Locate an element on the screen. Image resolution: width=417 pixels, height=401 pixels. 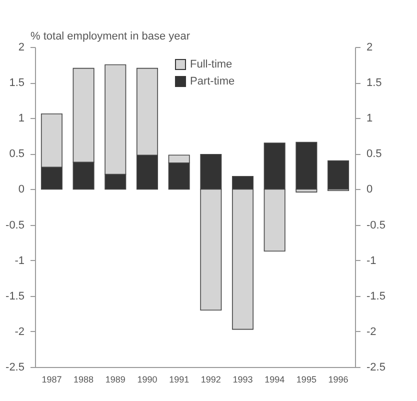
x-tick-label: 1988 is located at coordinates (84, 379).